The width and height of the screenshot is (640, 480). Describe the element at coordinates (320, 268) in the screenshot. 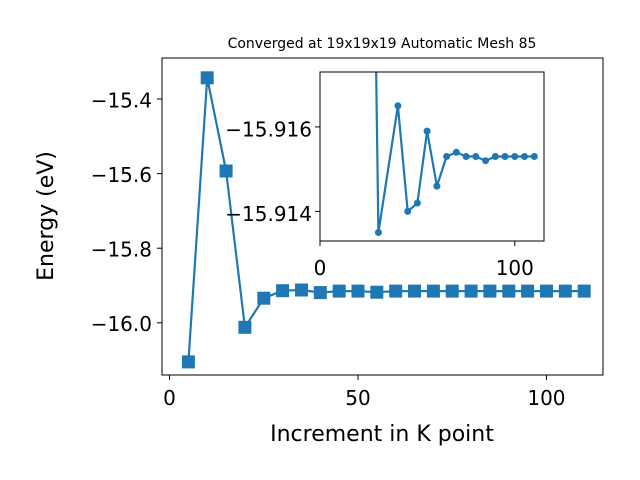

I see `inset-x-tick-label: 0` at that location.